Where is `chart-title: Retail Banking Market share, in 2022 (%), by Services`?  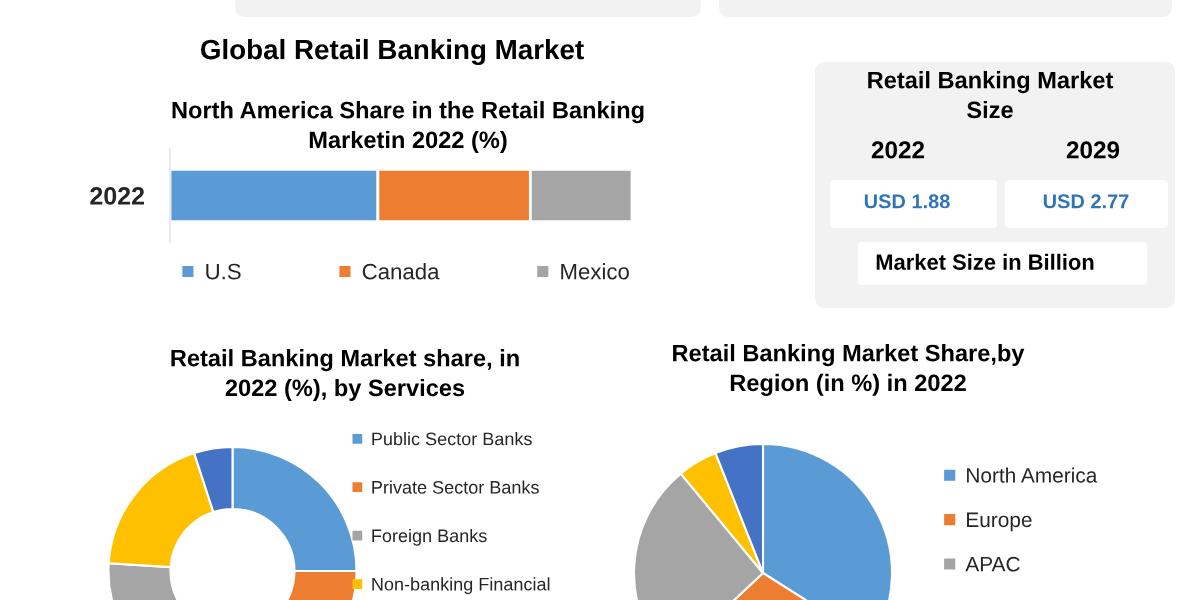
chart-title: Retail Banking Market share, in 2022 (%), by Services is located at coordinates (345, 375).